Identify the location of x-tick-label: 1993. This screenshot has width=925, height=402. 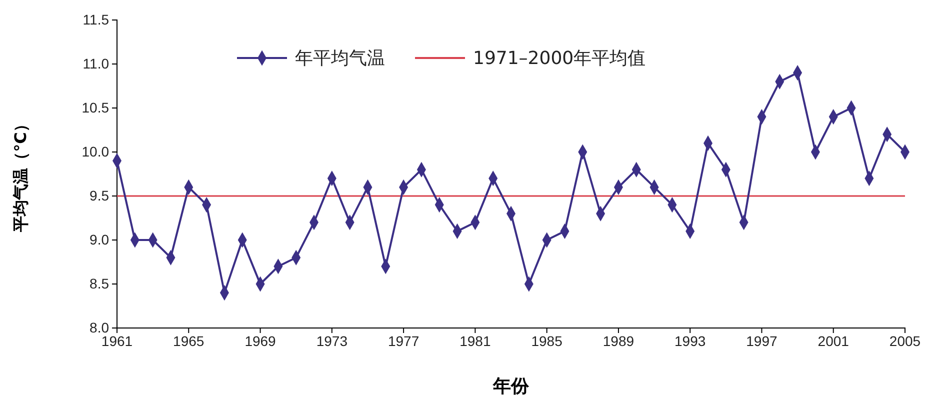
(690, 340).